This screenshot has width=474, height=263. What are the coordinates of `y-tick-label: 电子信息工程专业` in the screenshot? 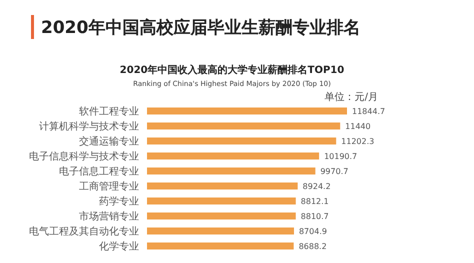 It's located at (99, 172).